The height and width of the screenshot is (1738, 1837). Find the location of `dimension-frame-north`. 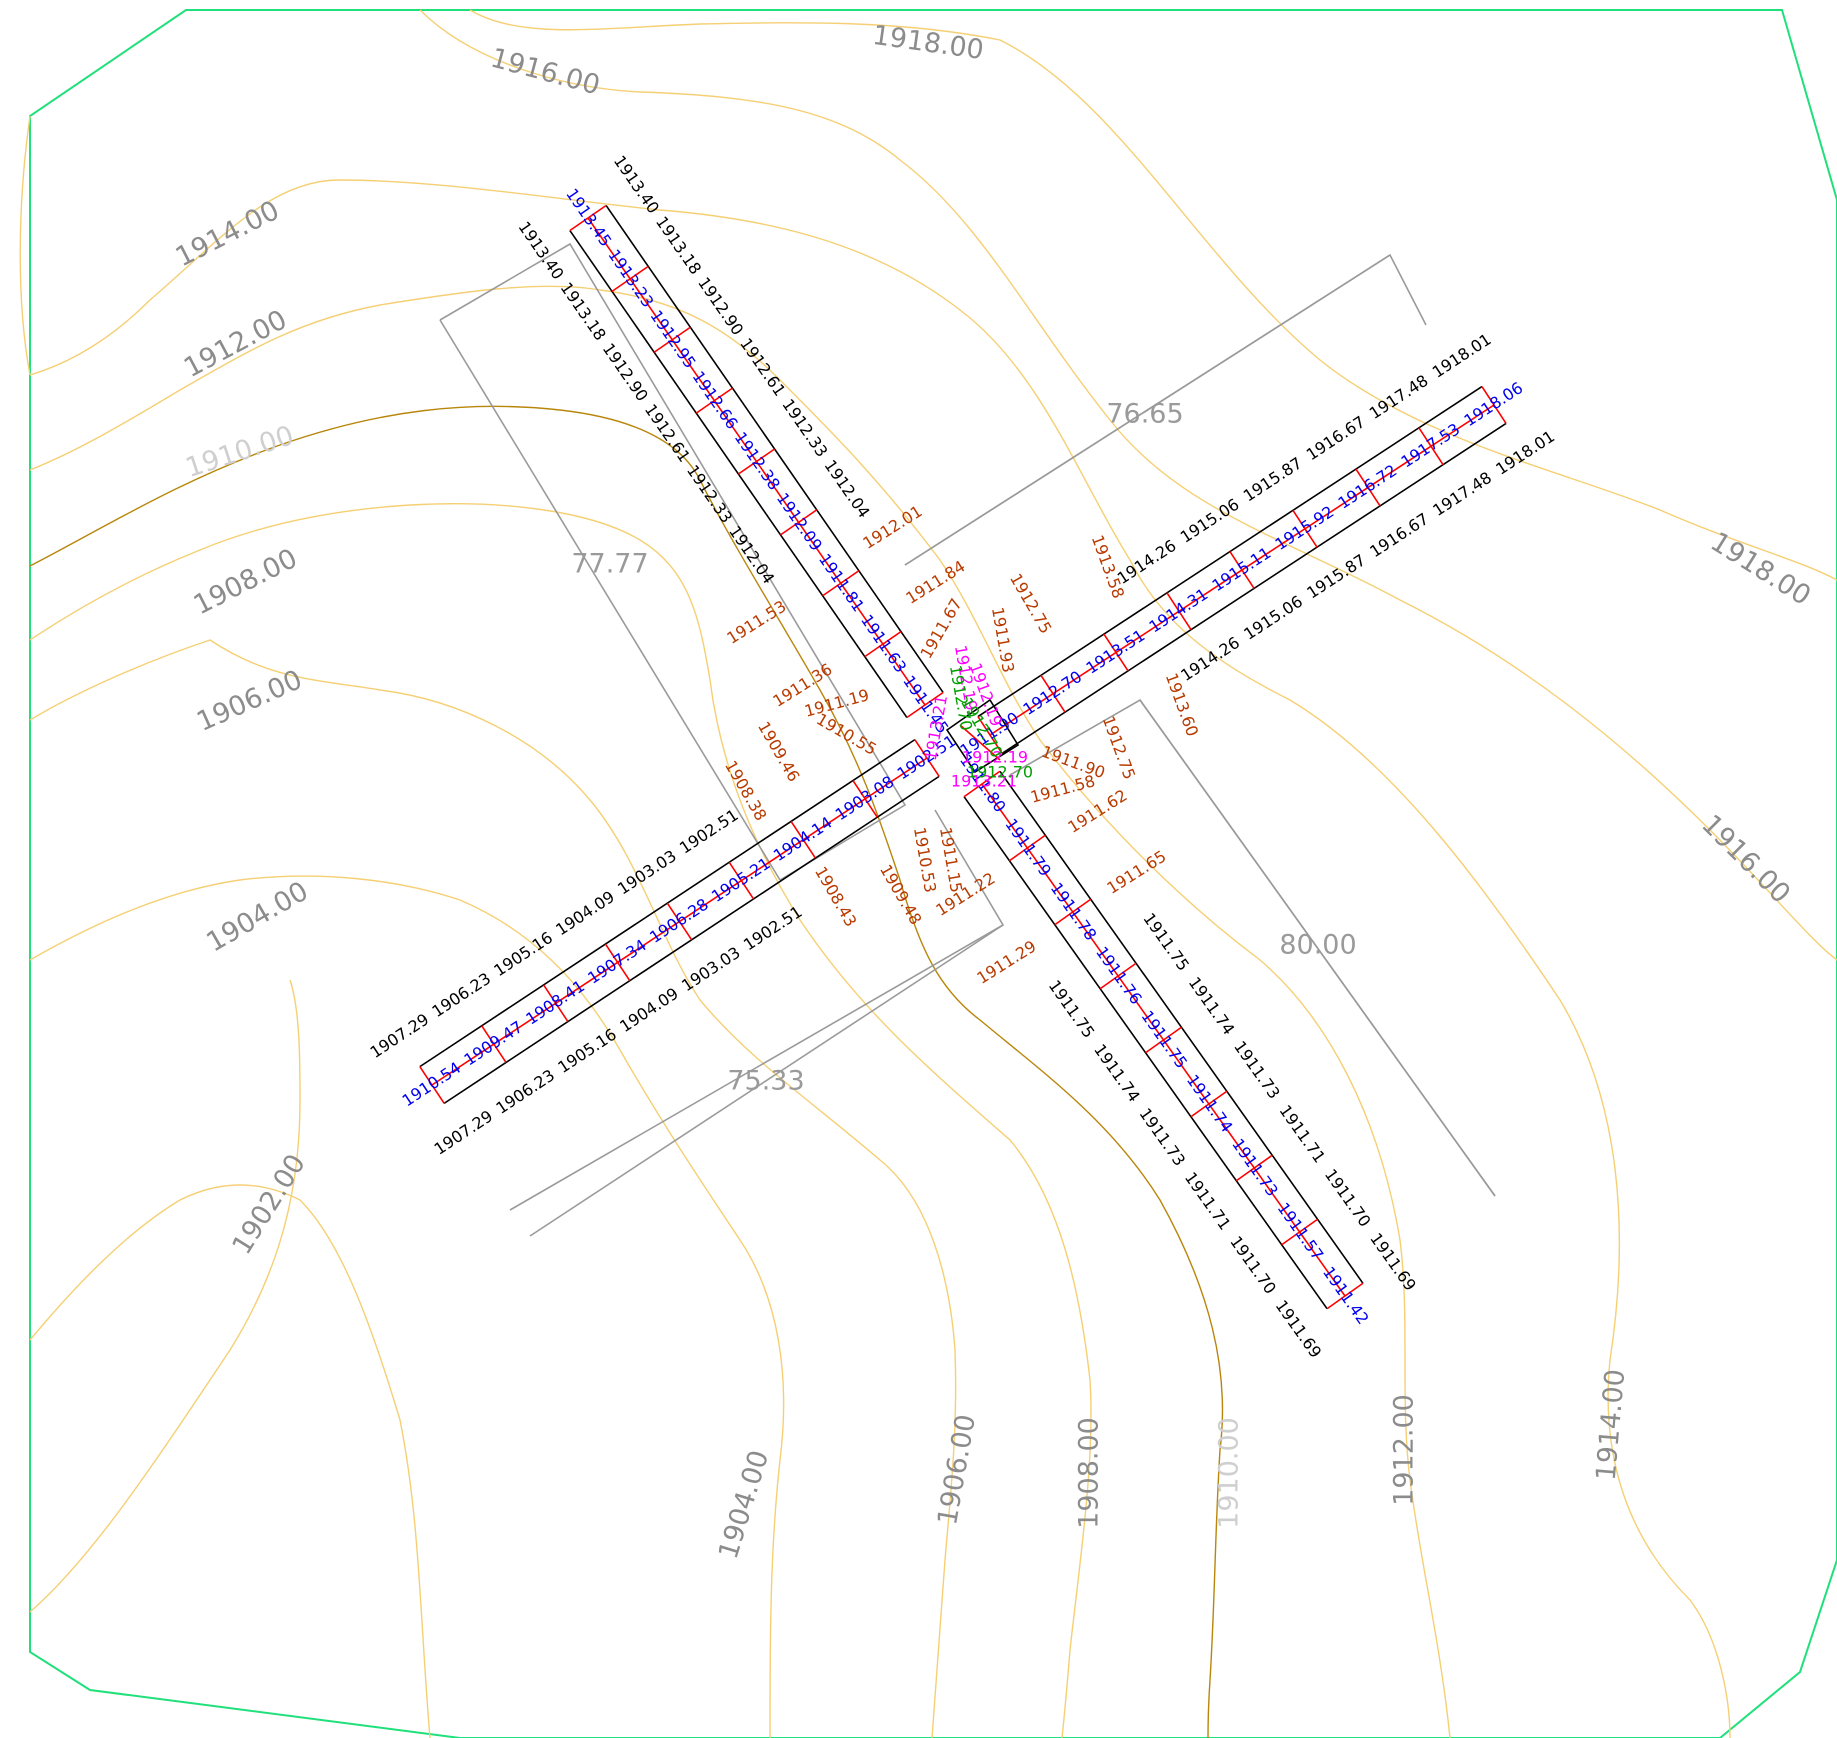

dimension-frame-north is located at coordinates (673, 561).